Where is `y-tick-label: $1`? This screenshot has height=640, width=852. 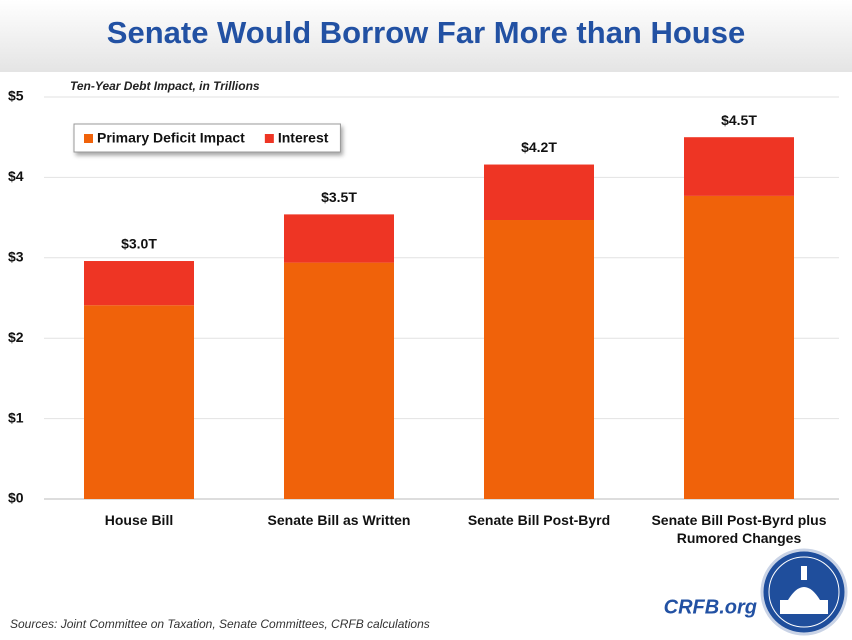 y-tick-label: $1 is located at coordinates (16, 417).